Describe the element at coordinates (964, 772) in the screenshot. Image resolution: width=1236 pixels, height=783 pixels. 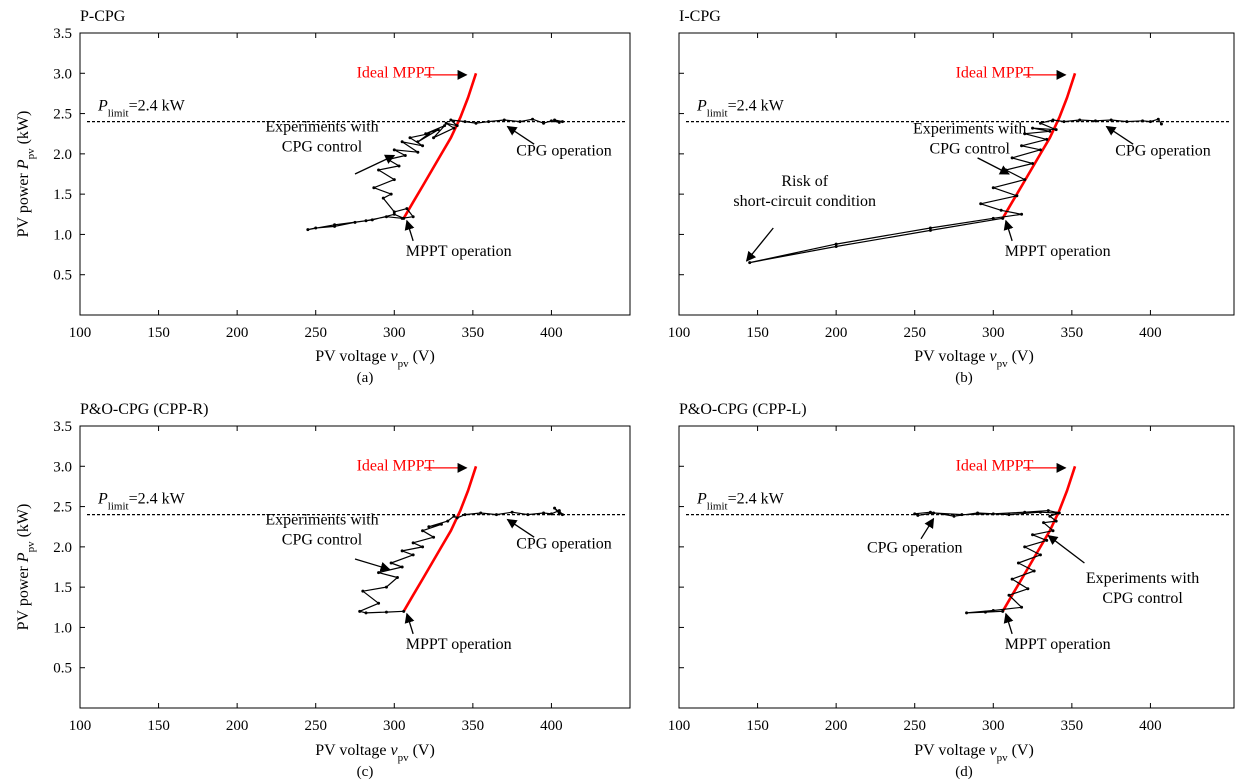
I see `panel-caption: (d)` at that location.